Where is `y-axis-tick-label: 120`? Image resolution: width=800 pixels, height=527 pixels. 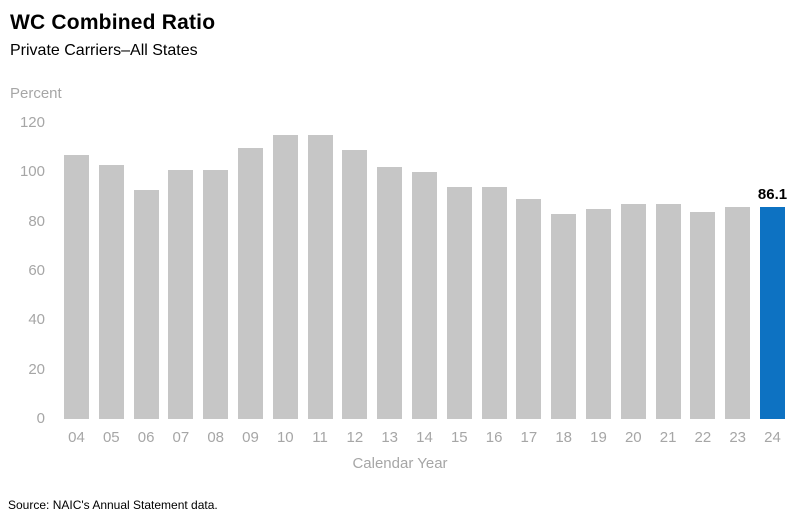
y-axis-tick-label: 120 is located at coordinates (32, 122).